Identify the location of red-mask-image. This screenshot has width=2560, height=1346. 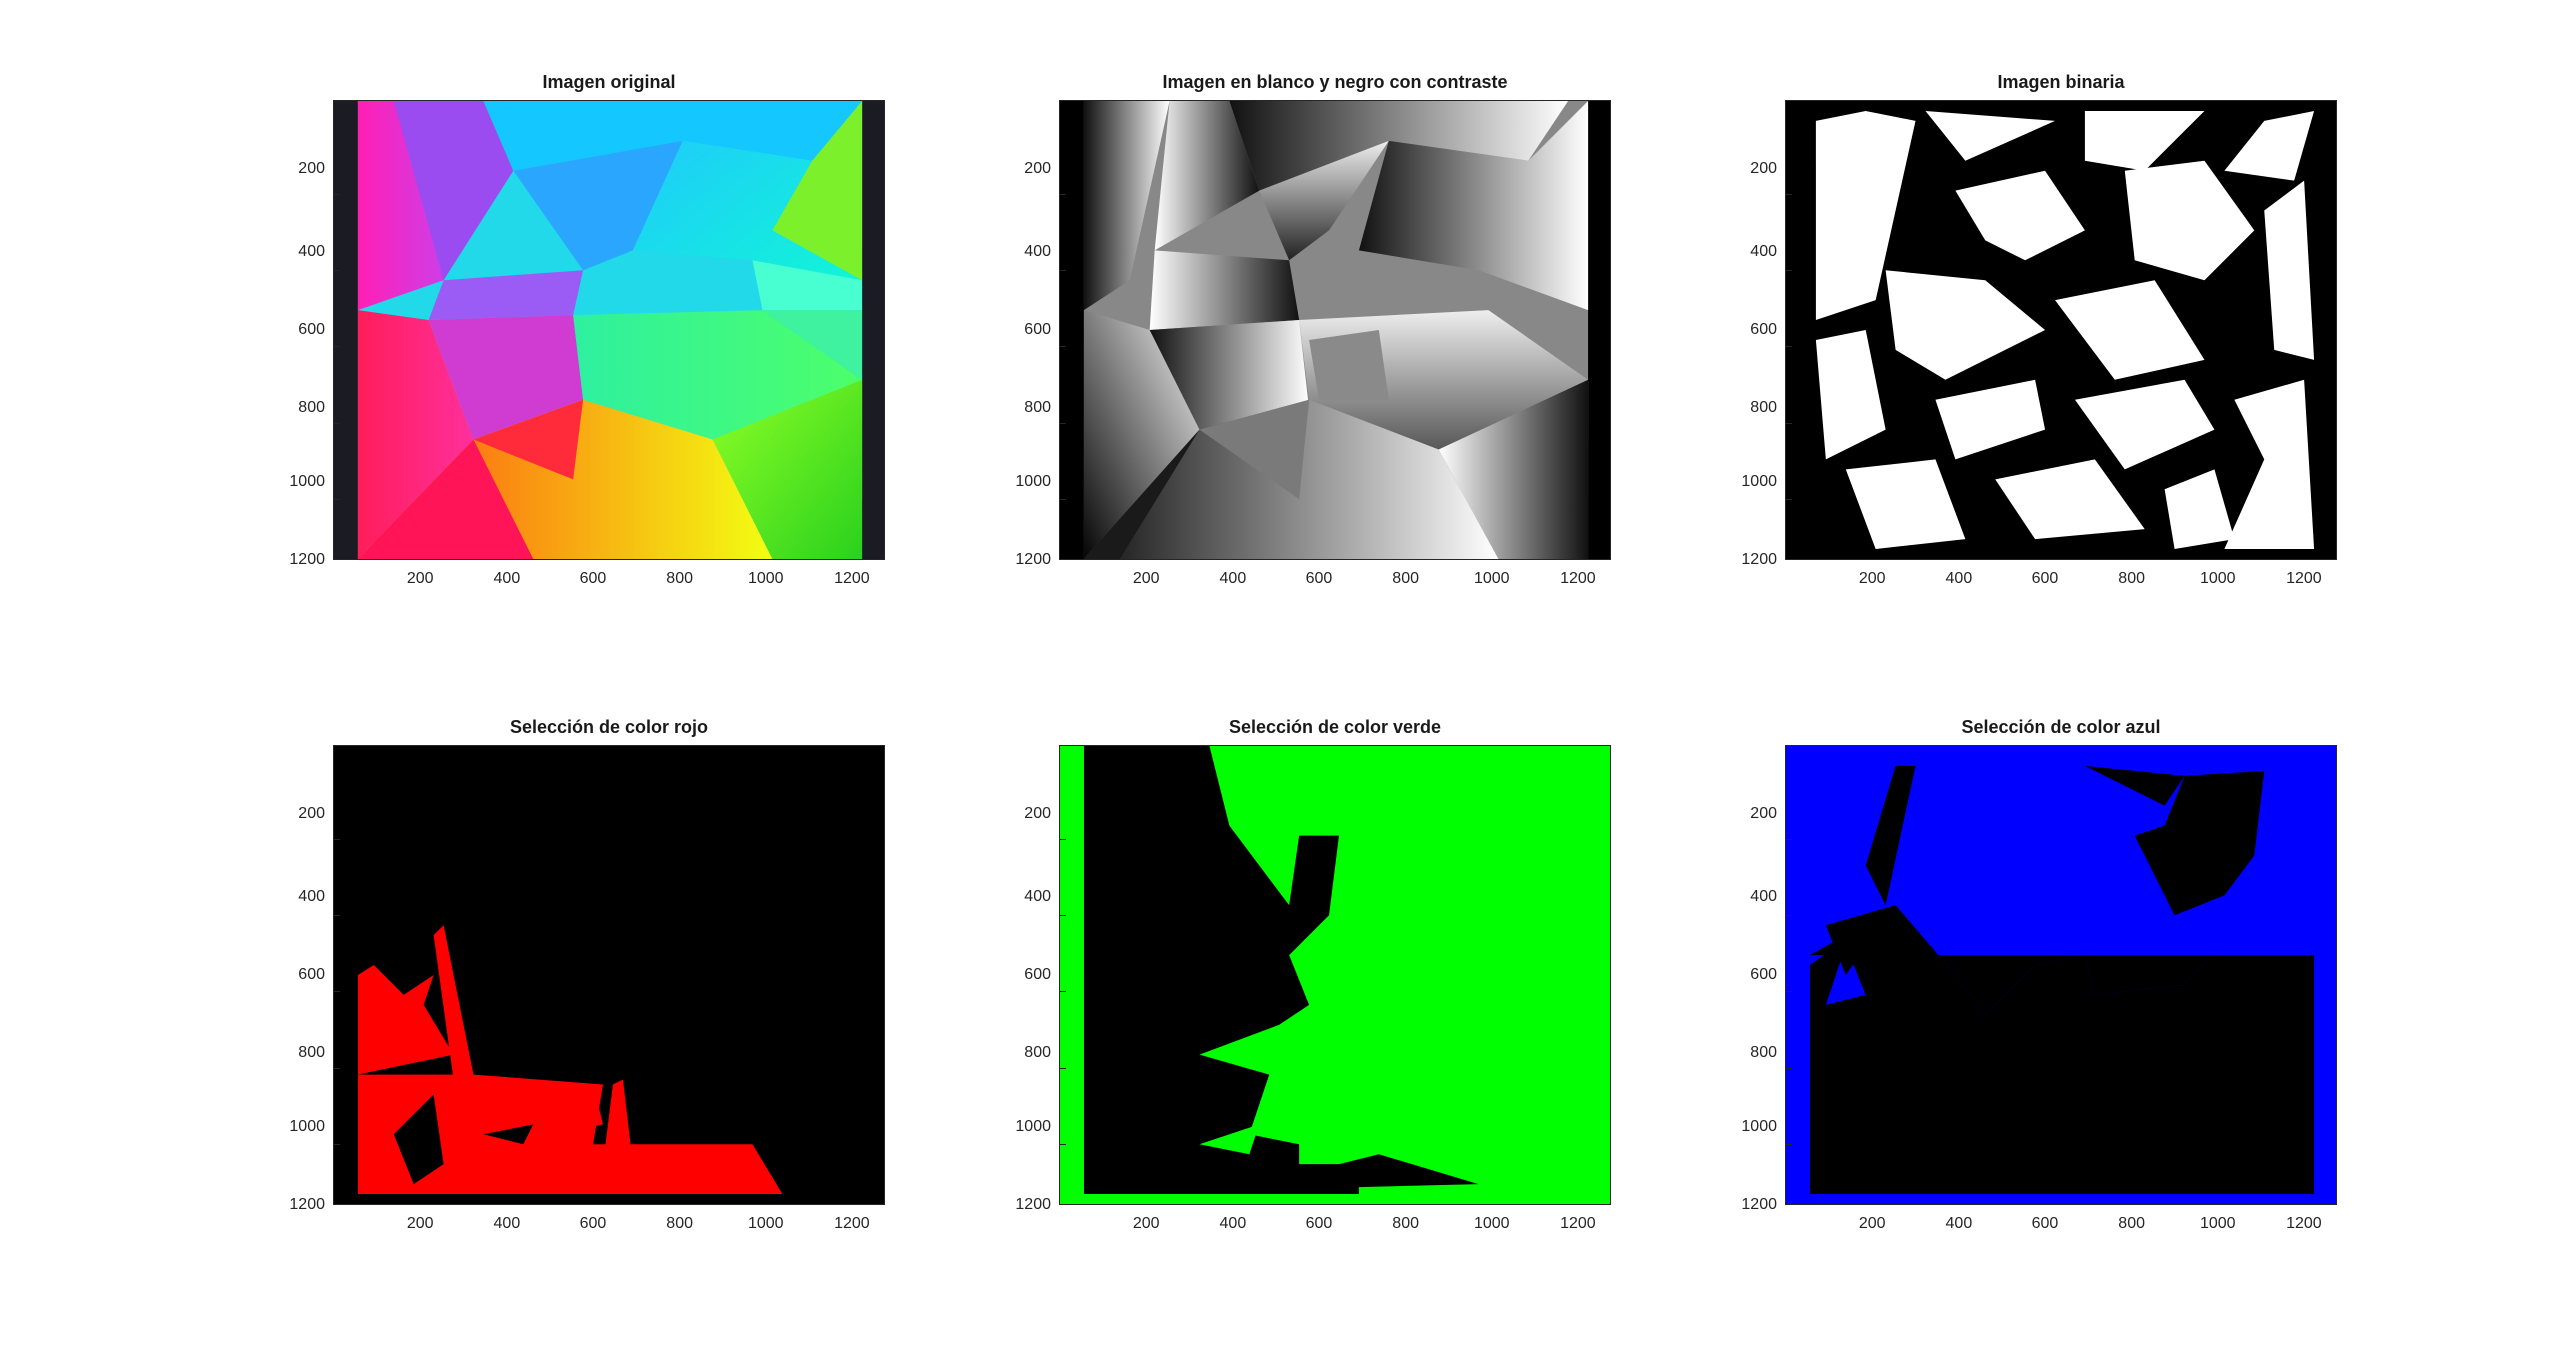
(609, 975).